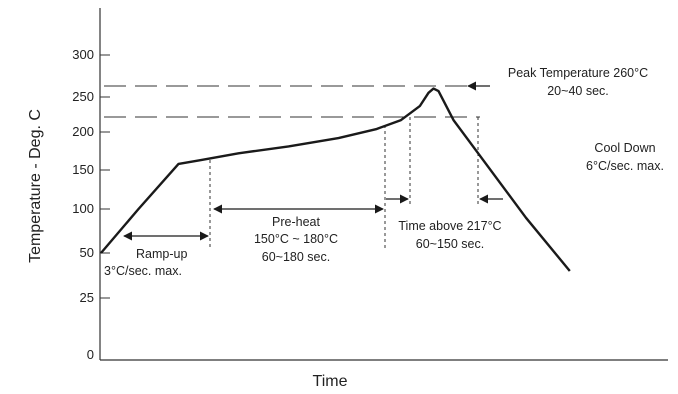  Describe the element at coordinates (296, 239) in the screenshot. I see `preheat-range-label: 150°C ~ 180°C` at that location.